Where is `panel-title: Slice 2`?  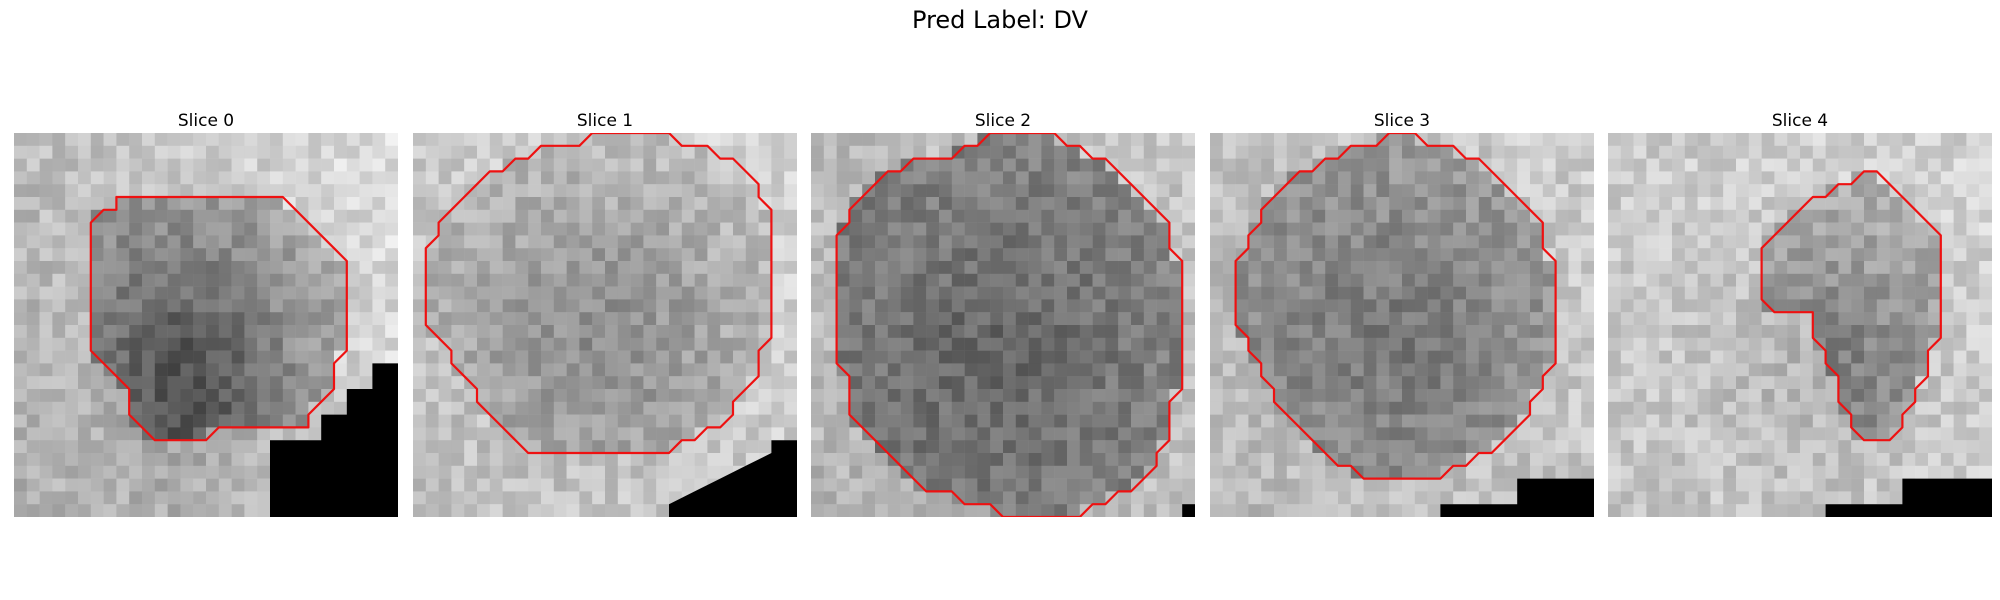
panel-title: Slice 2 is located at coordinates (1003, 121).